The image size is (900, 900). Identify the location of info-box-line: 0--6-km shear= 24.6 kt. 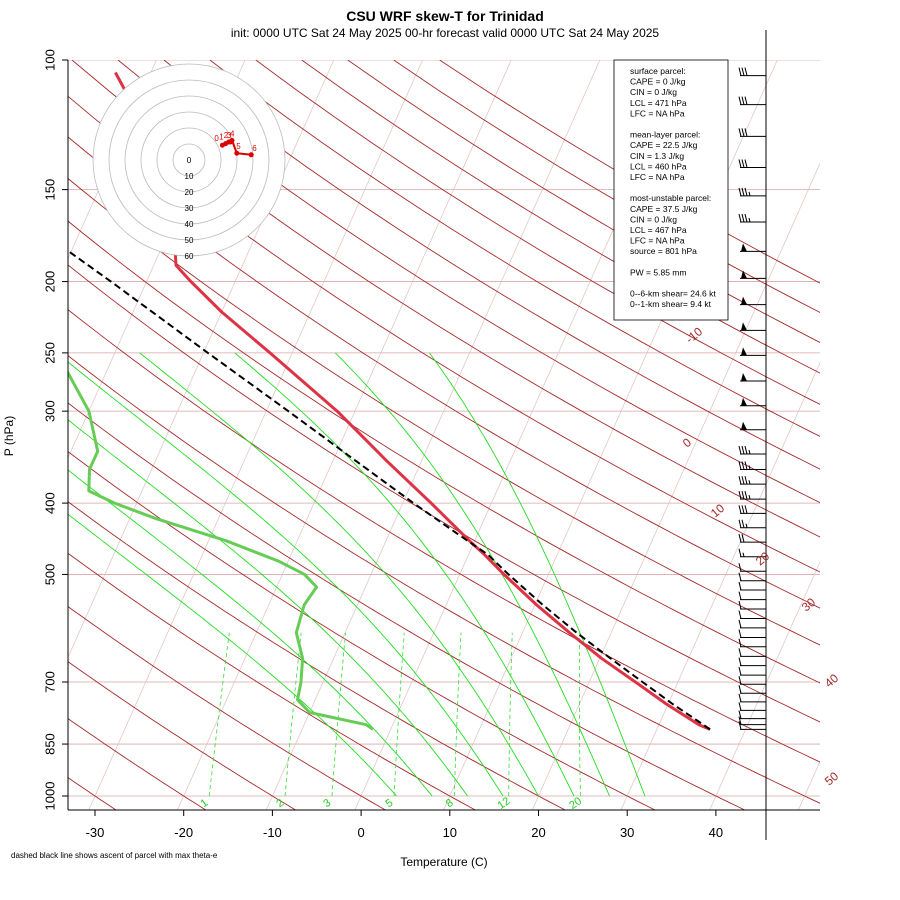
(673, 294).